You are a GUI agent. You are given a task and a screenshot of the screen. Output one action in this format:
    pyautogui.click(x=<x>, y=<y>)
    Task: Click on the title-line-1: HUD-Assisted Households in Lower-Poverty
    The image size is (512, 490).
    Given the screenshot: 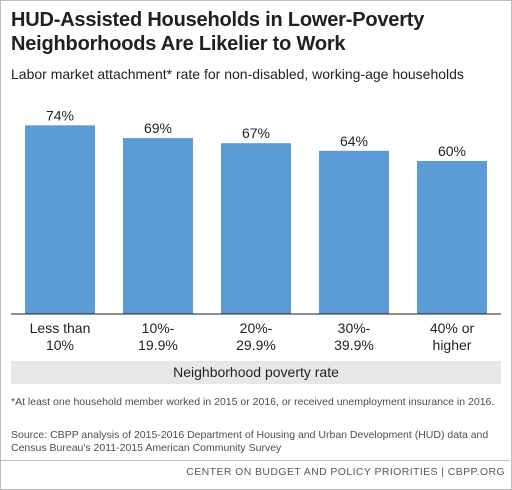 What is the action you would take?
    pyautogui.click(x=218, y=20)
    